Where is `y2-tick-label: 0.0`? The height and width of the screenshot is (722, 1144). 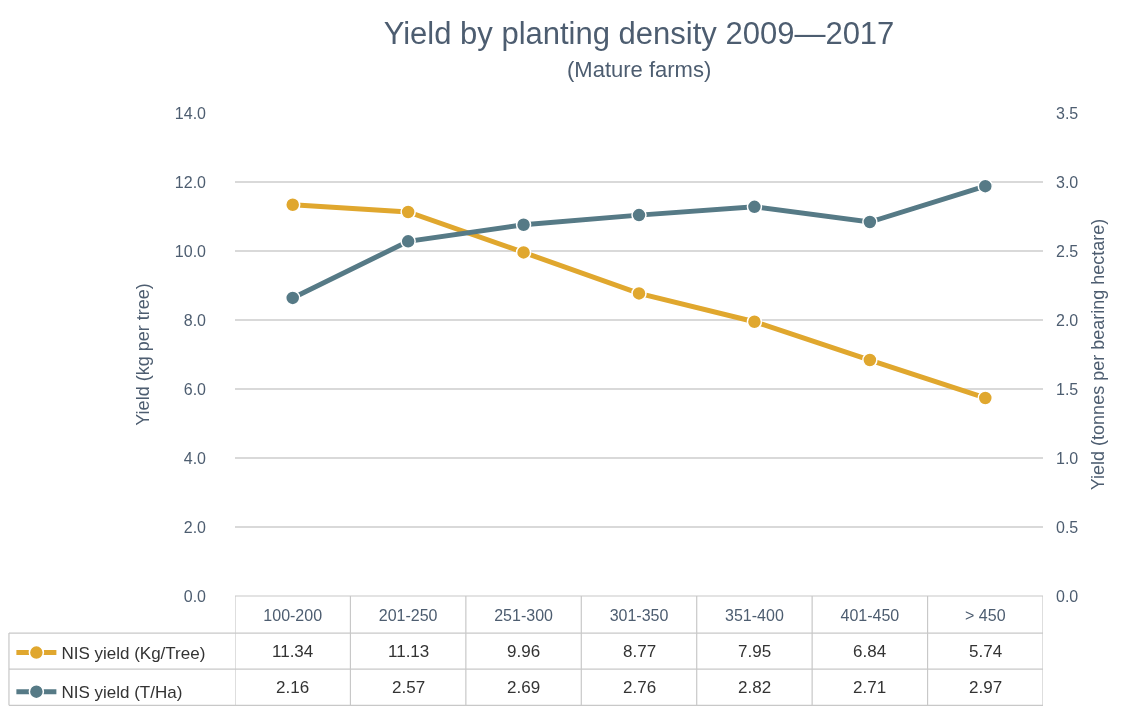 y2-tick-label: 0.0 is located at coordinates (1067, 596).